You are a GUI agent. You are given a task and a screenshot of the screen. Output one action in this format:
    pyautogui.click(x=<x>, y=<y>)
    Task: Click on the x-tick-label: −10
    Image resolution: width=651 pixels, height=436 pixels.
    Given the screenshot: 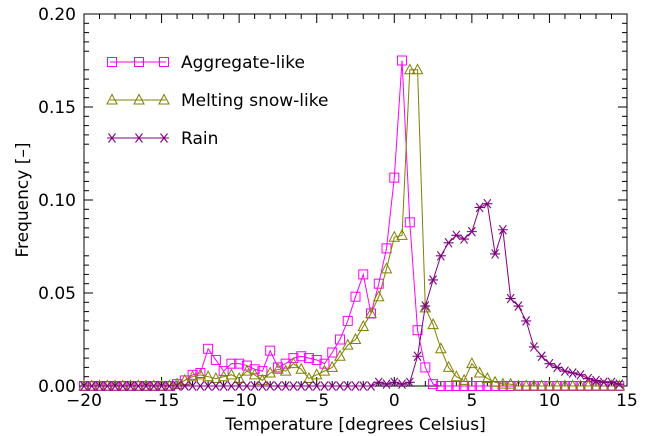 What is the action you would take?
    pyautogui.click(x=239, y=401)
    